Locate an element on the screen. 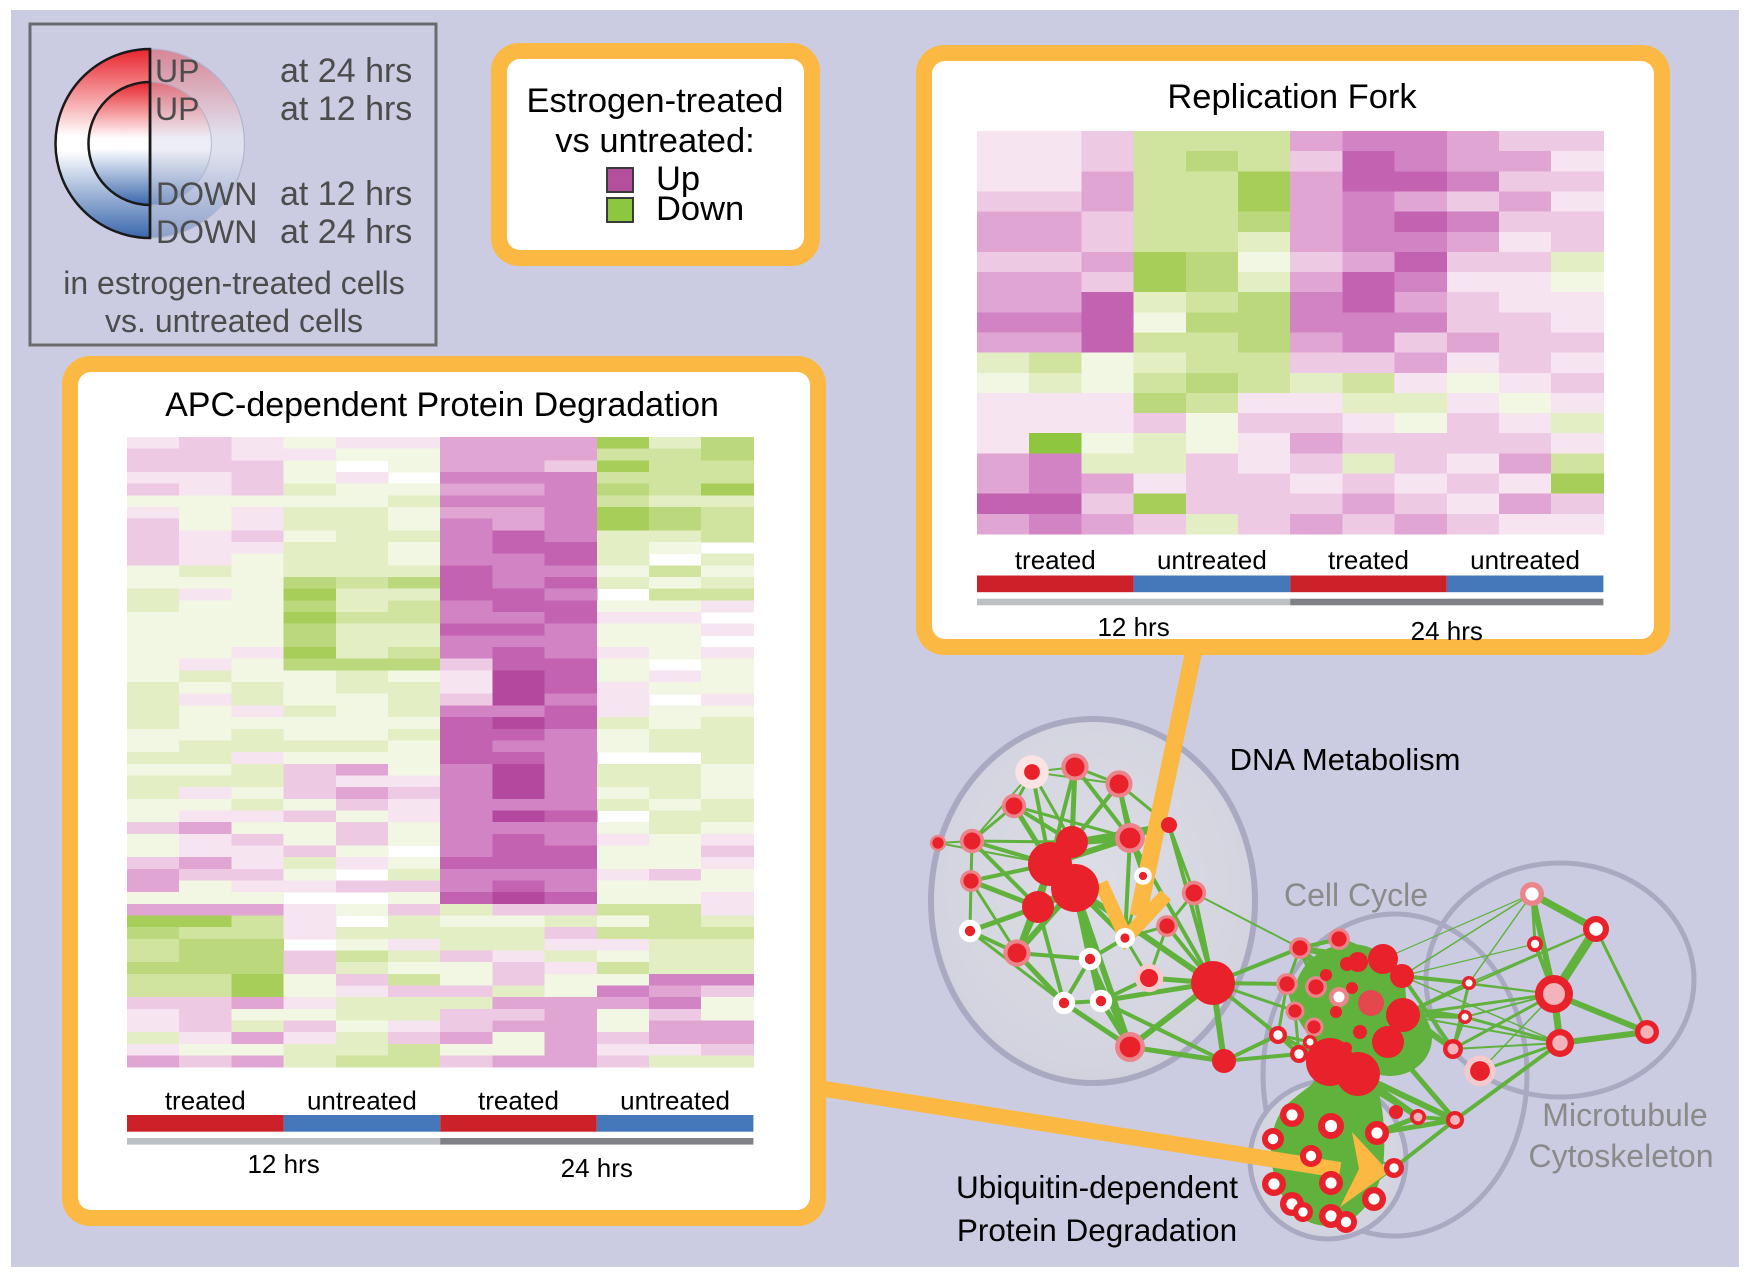  svg-text: Ubiquitin-dependent is located at coordinates (1097, 1187).